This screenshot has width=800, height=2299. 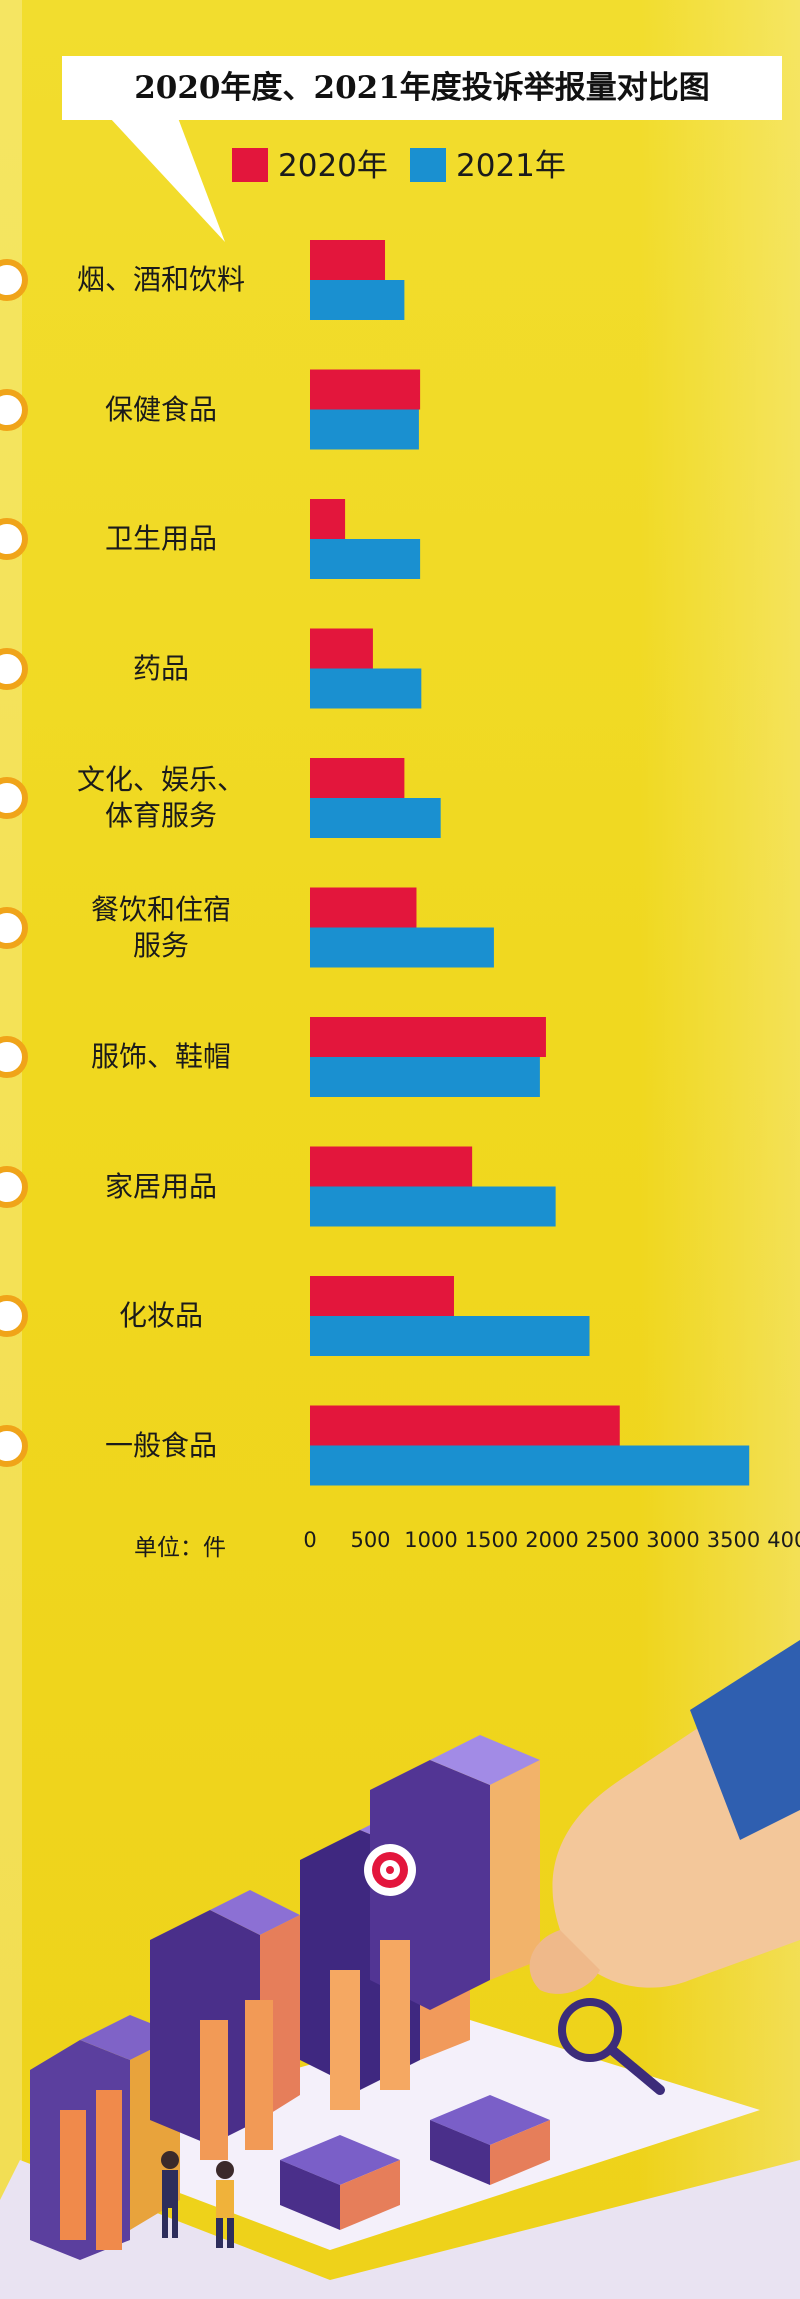 I want to click on x-tick-label: 3000, so click(x=673, y=1540).